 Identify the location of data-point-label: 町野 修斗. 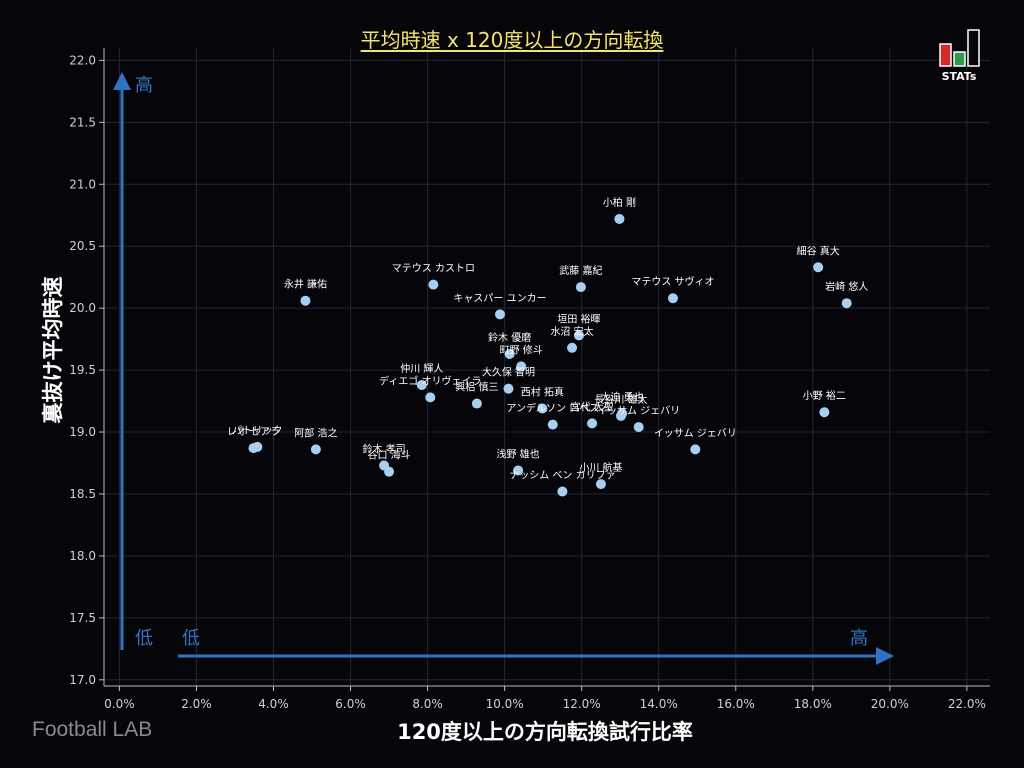
(521, 349).